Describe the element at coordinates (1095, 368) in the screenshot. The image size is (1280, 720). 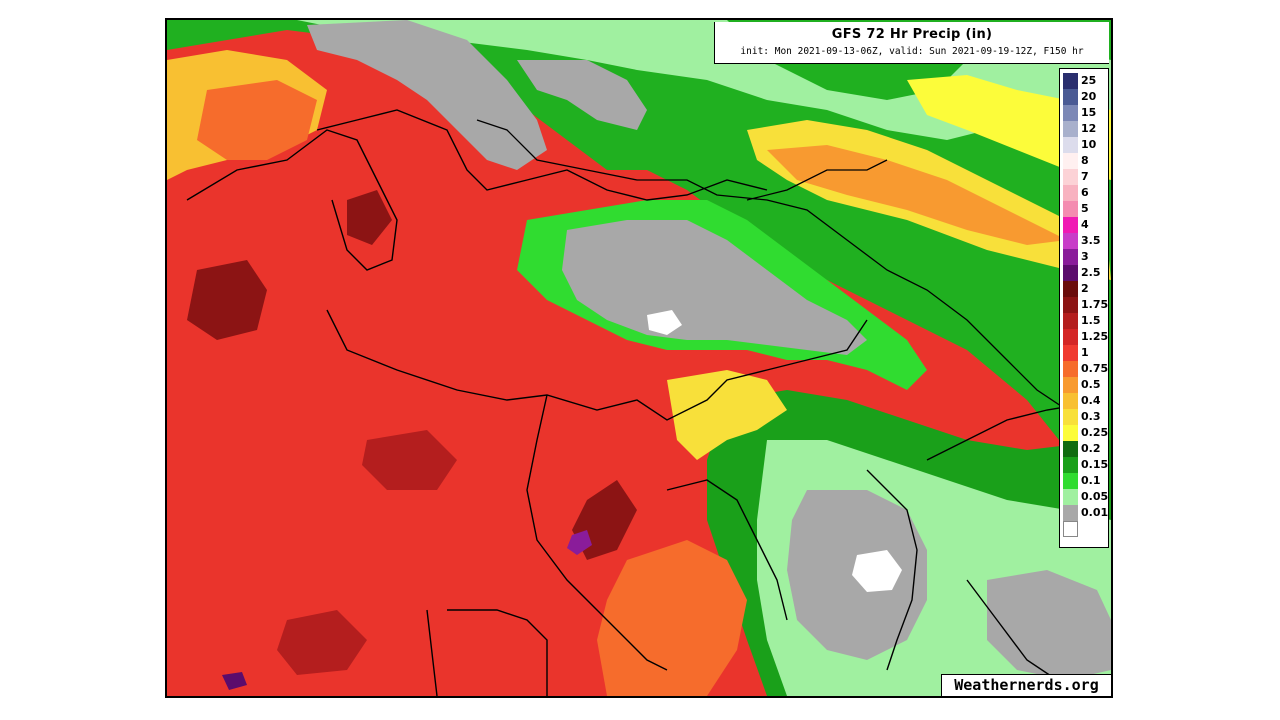
I see `legend-label: 0.75` at that location.